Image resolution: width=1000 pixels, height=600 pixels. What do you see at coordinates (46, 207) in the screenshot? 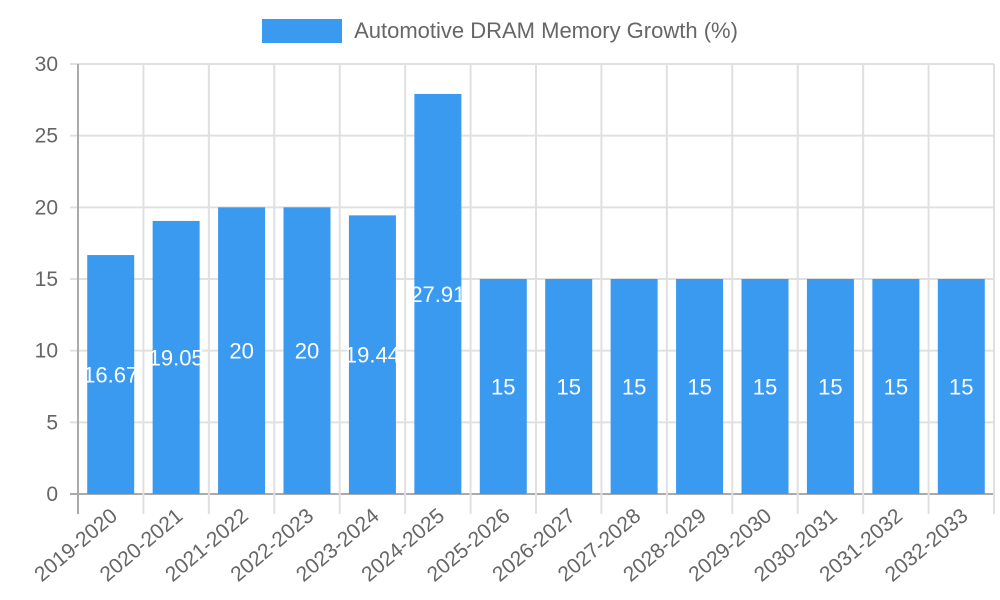
I see `y-tick-label: 20` at bounding box center [46, 207].